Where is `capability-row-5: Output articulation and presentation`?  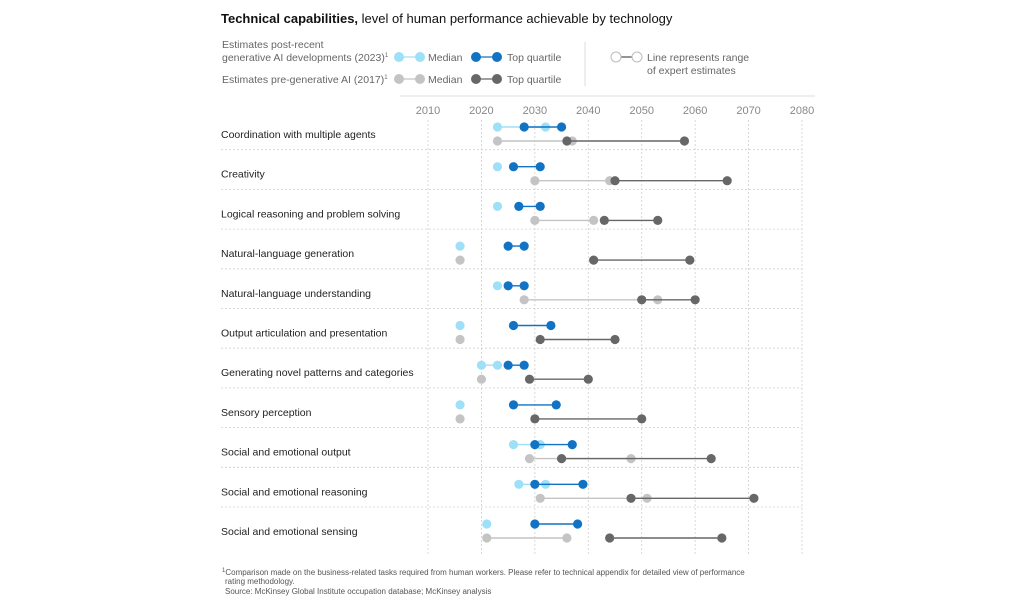 capability-row-5: Output articulation and presentation is located at coordinates (511, 334).